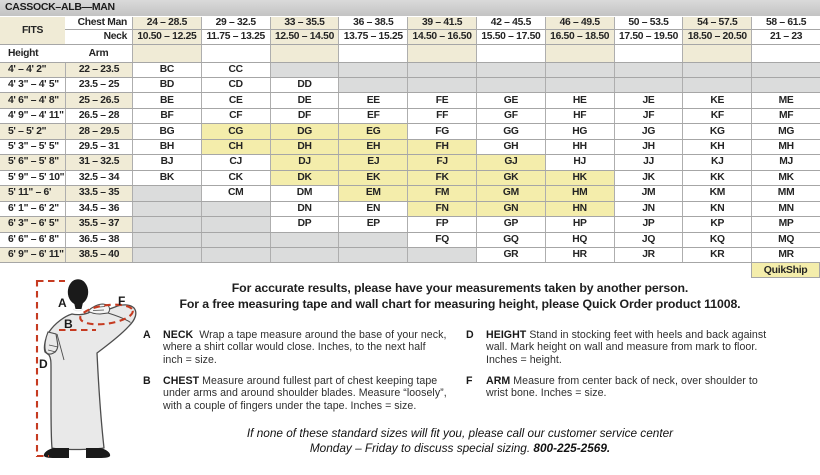  Describe the element at coordinates (121, 301) in the screenshot. I see `svg-text: F` at that location.